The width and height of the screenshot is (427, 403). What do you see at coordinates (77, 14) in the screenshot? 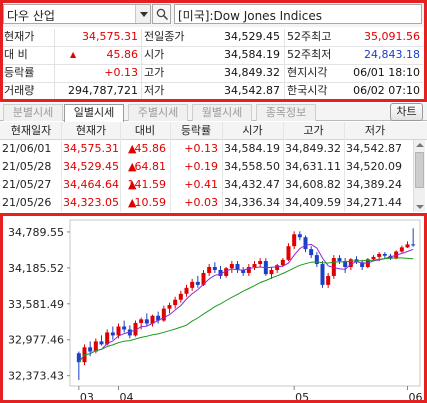
I see `market-select: 다우 산업` at bounding box center [77, 14].